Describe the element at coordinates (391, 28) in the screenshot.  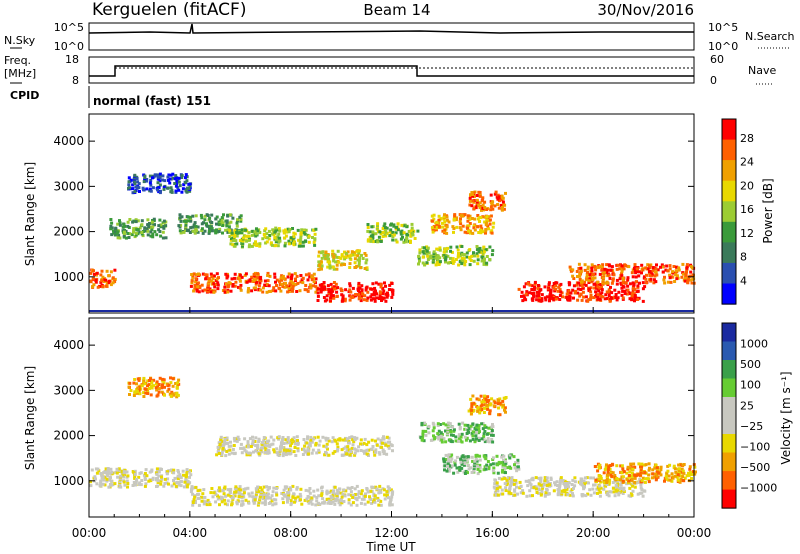
I see `nsky-trace` at that location.